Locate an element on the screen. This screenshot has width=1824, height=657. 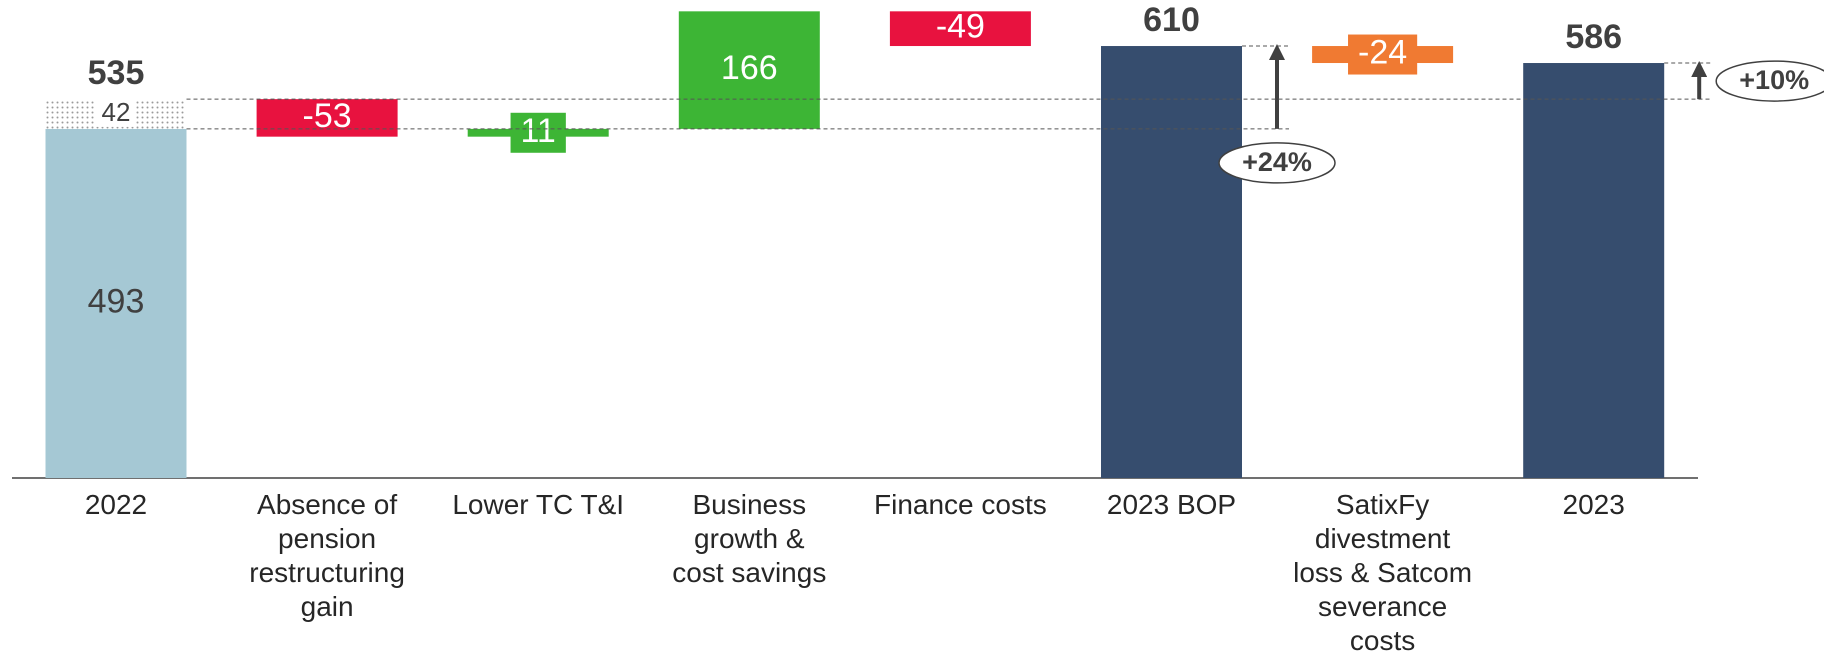
value-label: 166 is located at coordinates (749, 68).